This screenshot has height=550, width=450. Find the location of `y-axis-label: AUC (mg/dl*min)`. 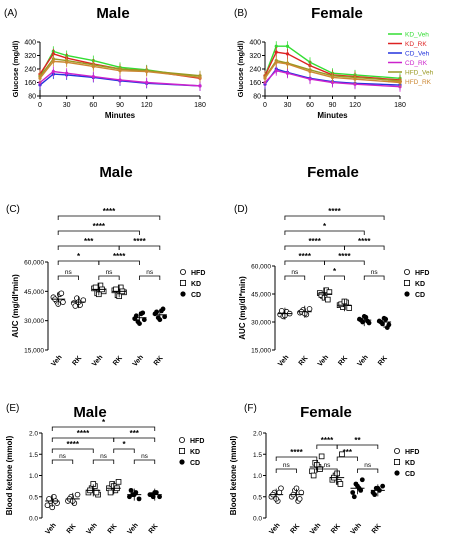

y-axis-label: AUC (mg/dl*min) is located at coordinates (15, 306).